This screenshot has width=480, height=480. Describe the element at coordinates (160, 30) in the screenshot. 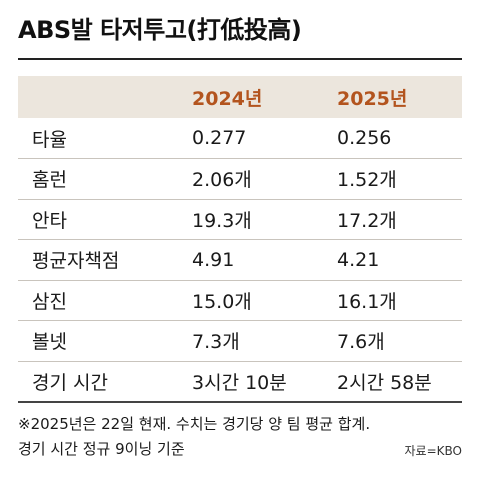

I see `chart-title: ABS발 타저투고(打低投高)` at that location.